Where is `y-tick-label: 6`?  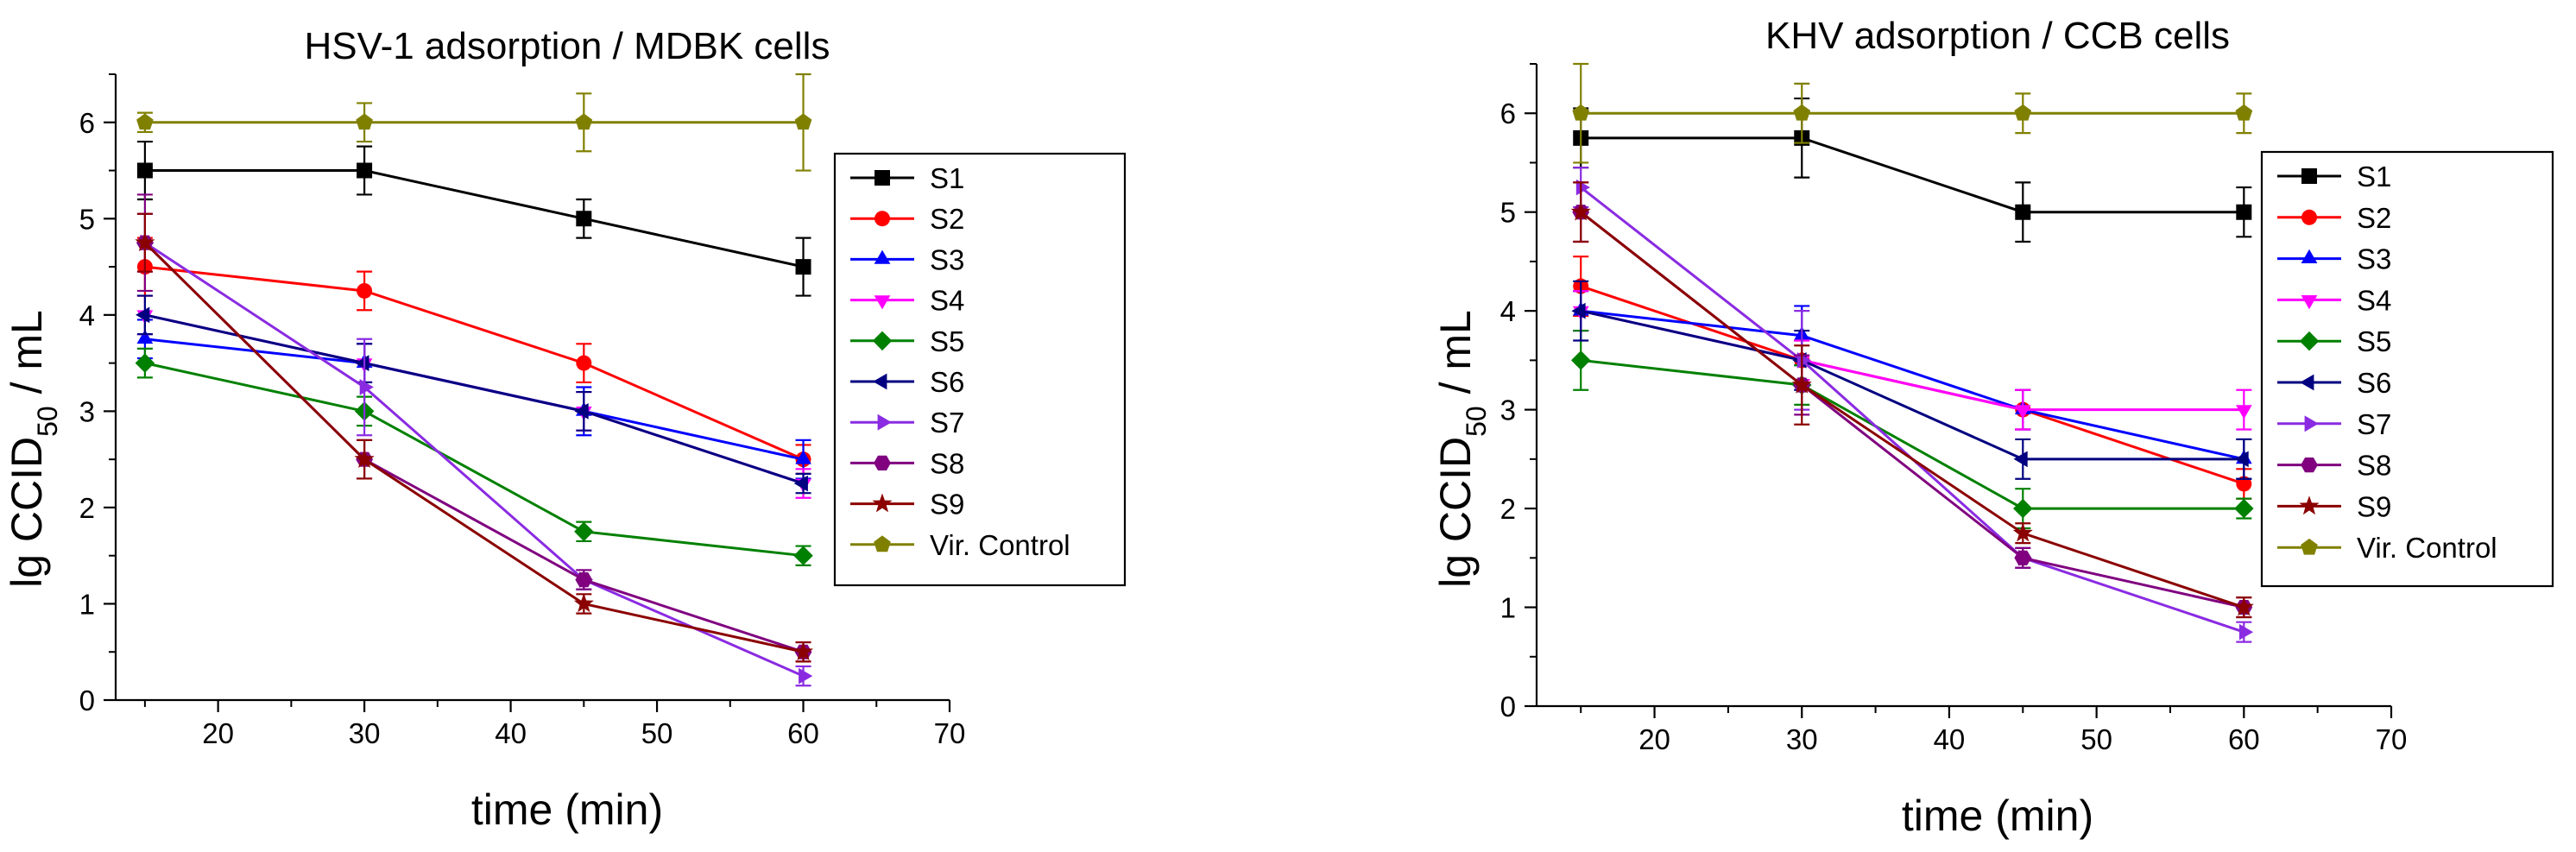
y-tick-label: 6 is located at coordinates (87, 123).